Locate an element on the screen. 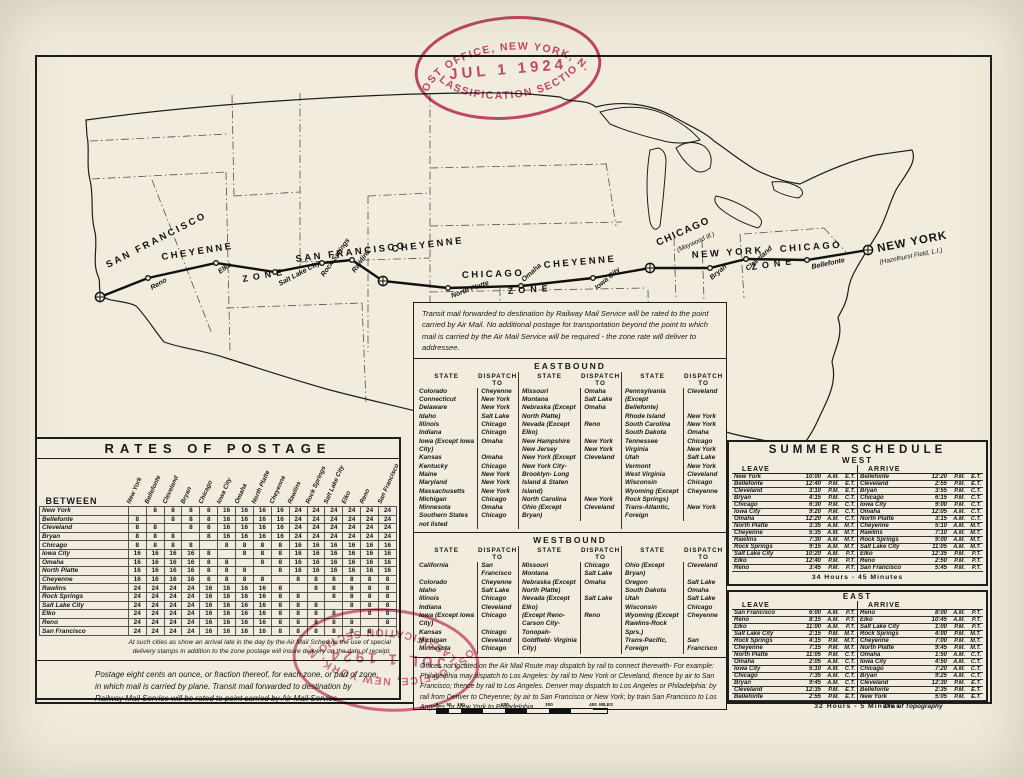  schedule-time: 7:20 is located at coordinates (940, 669).